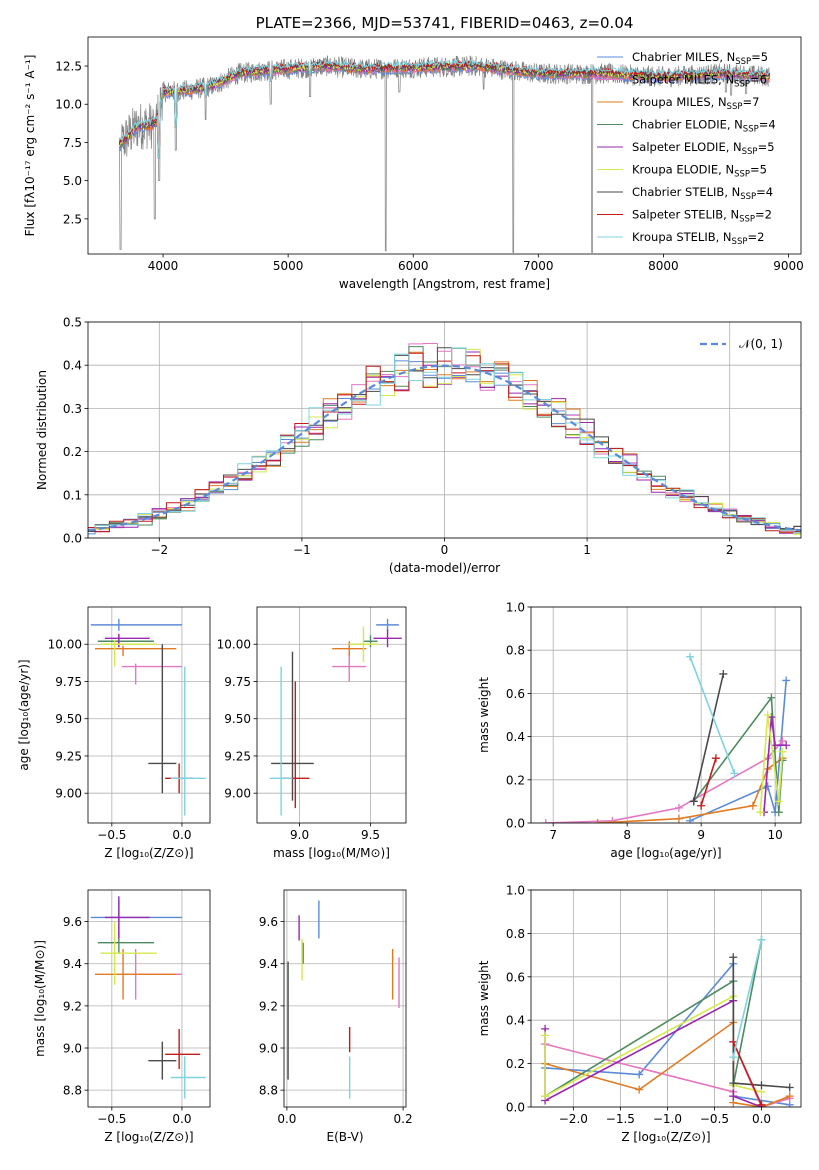 The image size is (819, 1170). I want to click on x-tick-label: 0.2, so click(403, 1119).